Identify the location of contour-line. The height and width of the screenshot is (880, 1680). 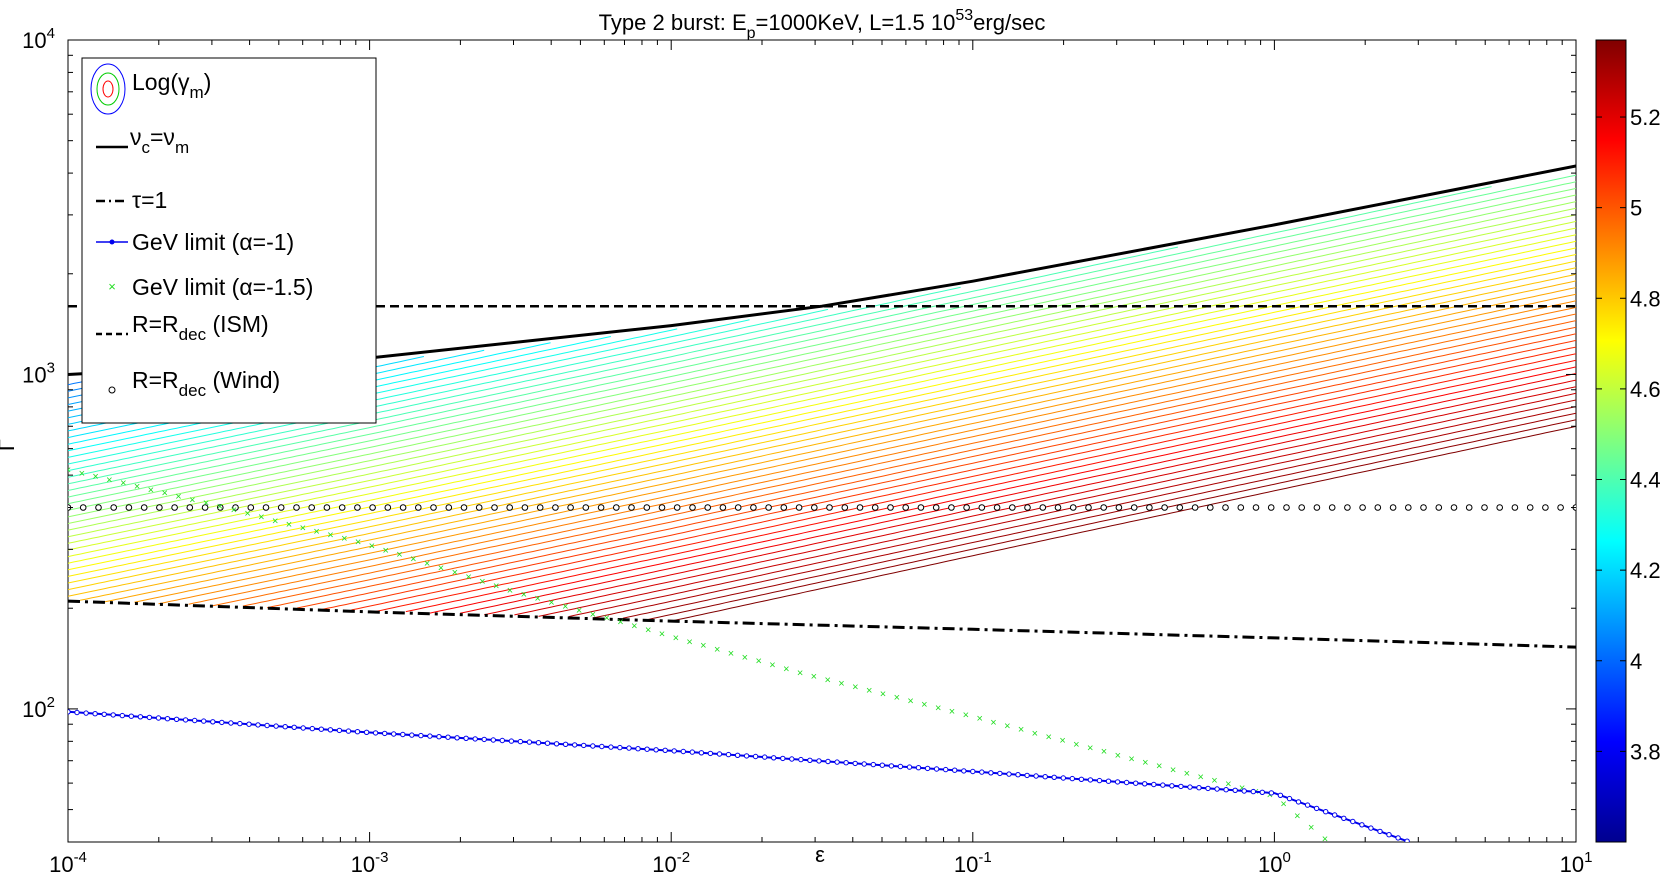
(514, 382).